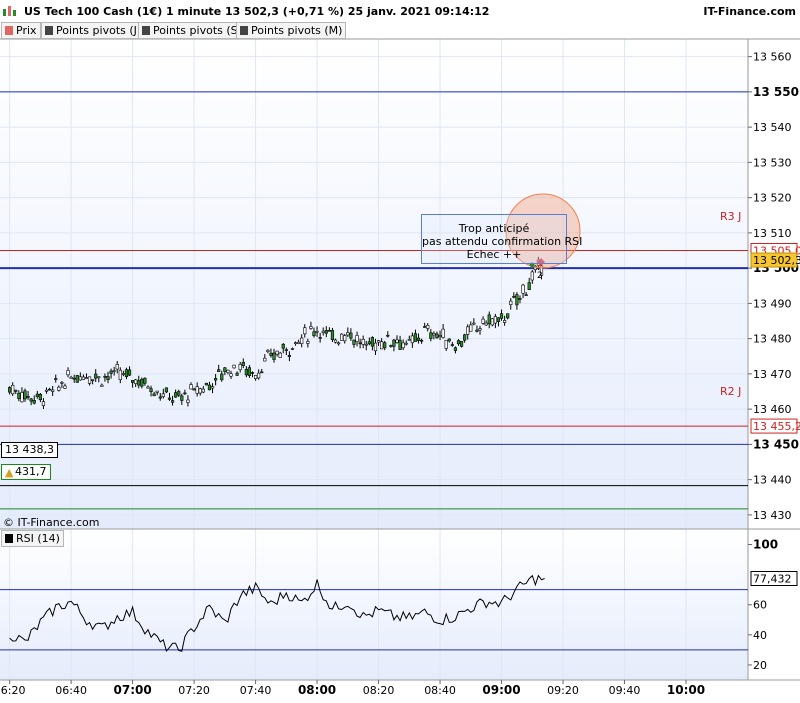 The width and height of the screenshot is (800, 703). What do you see at coordinates (21, 30) in the screenshot?
I see `legend-item-prix: Prix` at bounding box center [21, 30].